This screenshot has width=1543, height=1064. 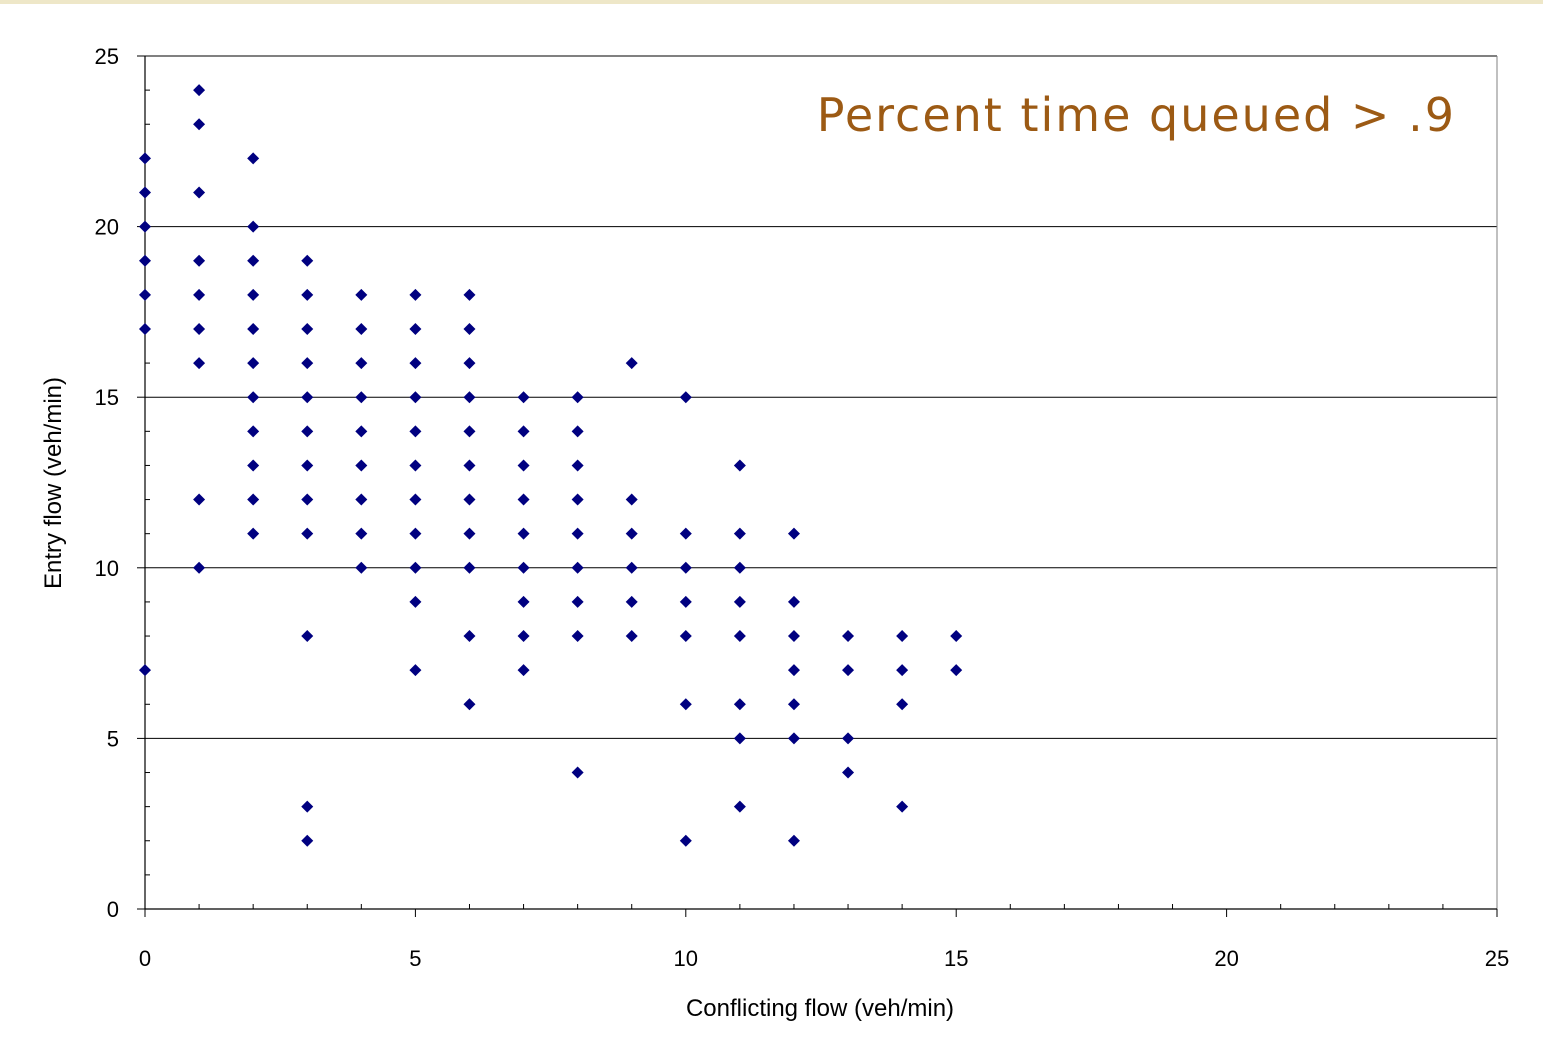 What do you see at coordinates (956, 958) in the screenshot?
I see `x-tick-label: 15` at bounding box center [956, 958].